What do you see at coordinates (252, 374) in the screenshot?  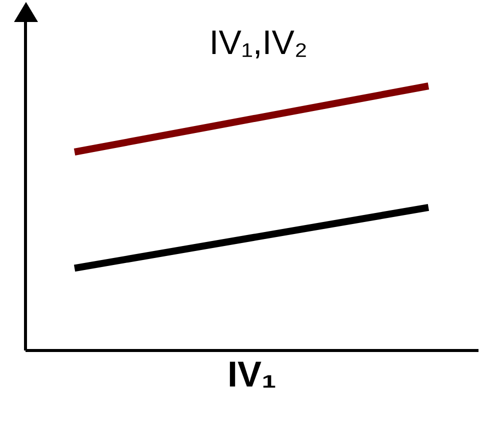 I see `x-axis-title: IV₁` at bounding box center [252, 374].